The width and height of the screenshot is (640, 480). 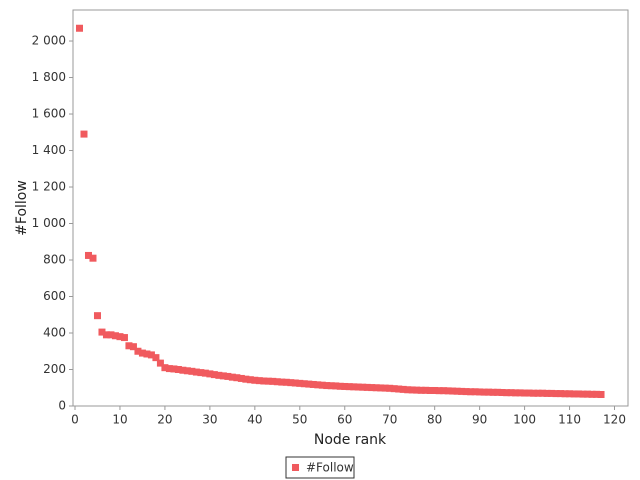 What do you see at coordinates (569, 420) in the screenshot?
I see `x-tick-label: 110` at bounding box center [569, 420].